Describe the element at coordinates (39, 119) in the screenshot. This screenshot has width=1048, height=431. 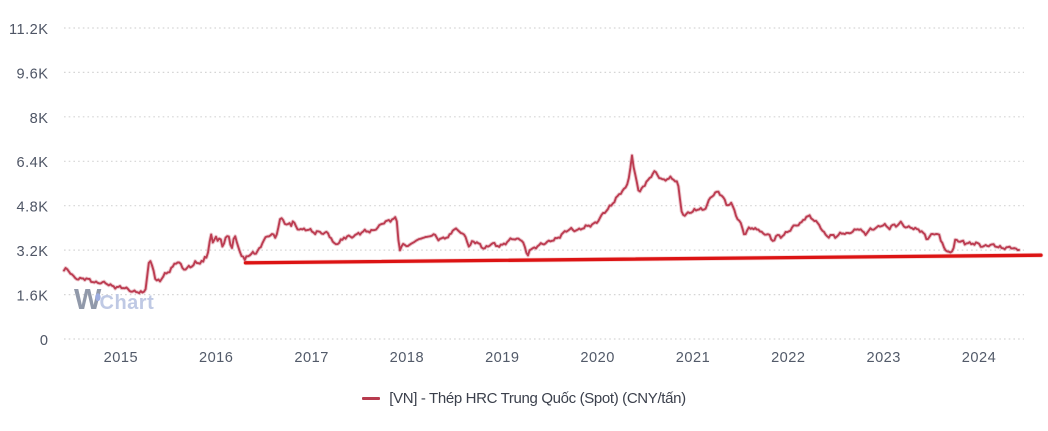
I see `svg-text: 8K` at that location.